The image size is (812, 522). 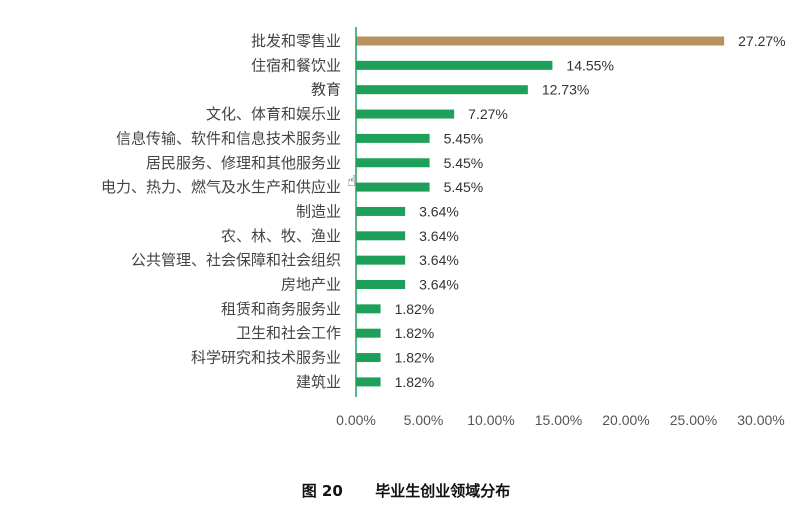 What do you see at coordinates (296, 65) in the screenshot?
I see `category-label: 住宿和餐饮业` at bounding box center [296, 65].